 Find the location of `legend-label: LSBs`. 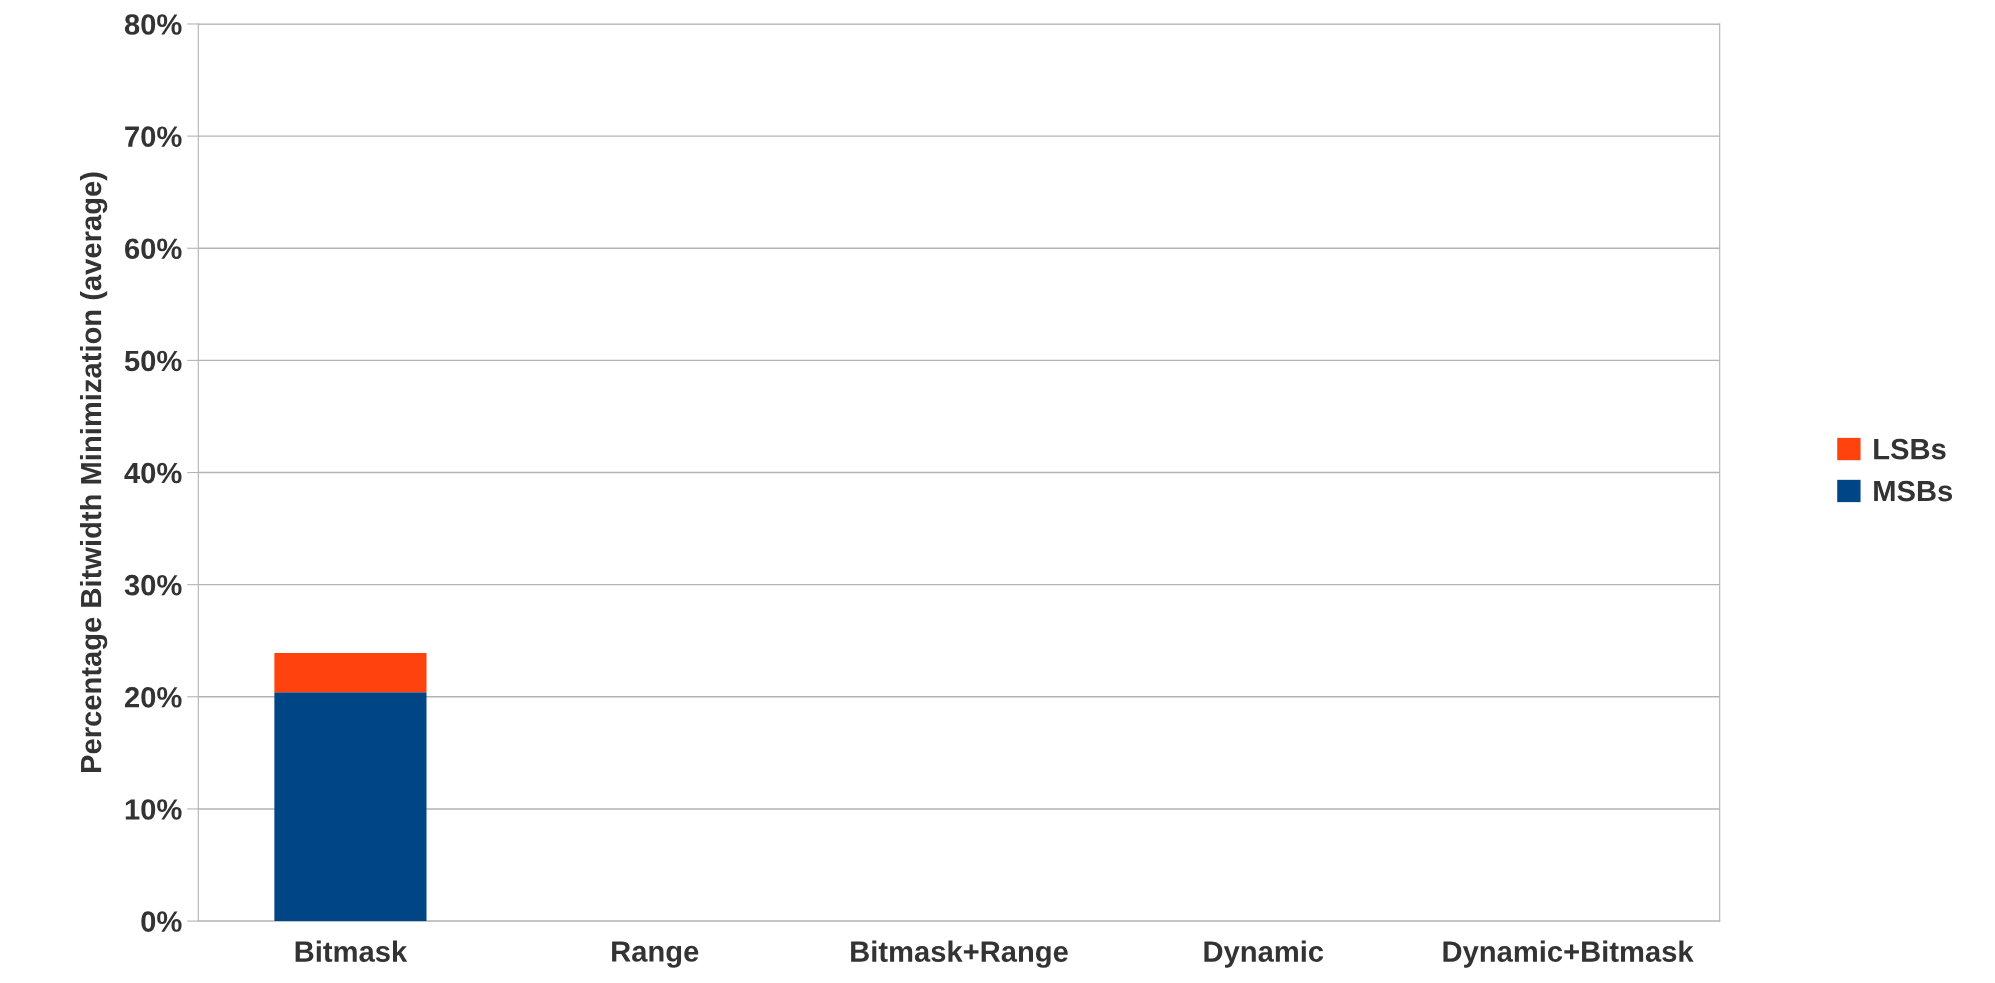

legend-label: LSBs is located at coordinates (1910, 449).